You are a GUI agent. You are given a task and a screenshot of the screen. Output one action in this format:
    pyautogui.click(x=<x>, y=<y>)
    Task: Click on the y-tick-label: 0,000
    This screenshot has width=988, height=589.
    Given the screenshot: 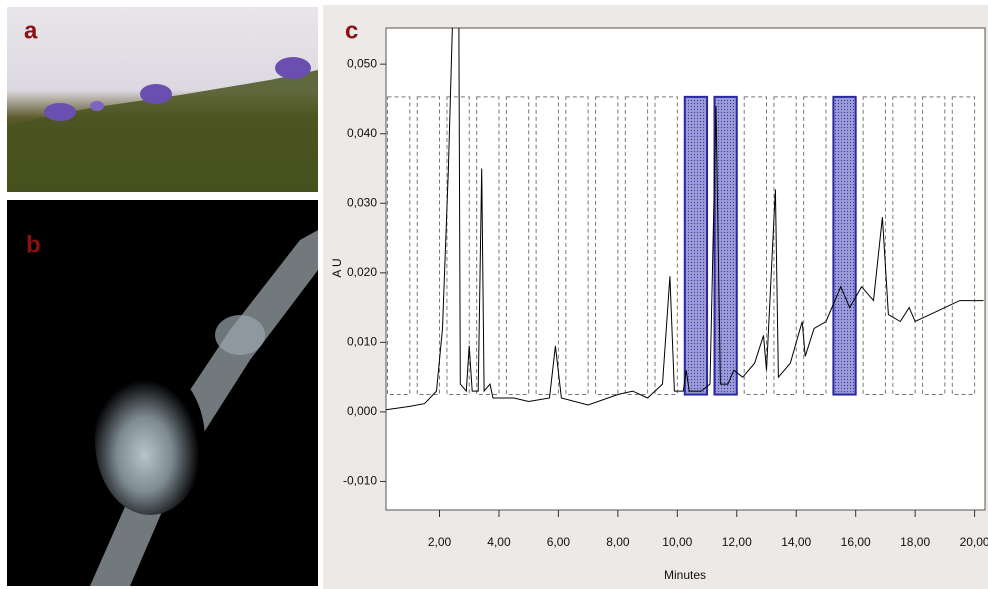 What is the action you would take?
    pyautogui.click(x=362, y=411)
    